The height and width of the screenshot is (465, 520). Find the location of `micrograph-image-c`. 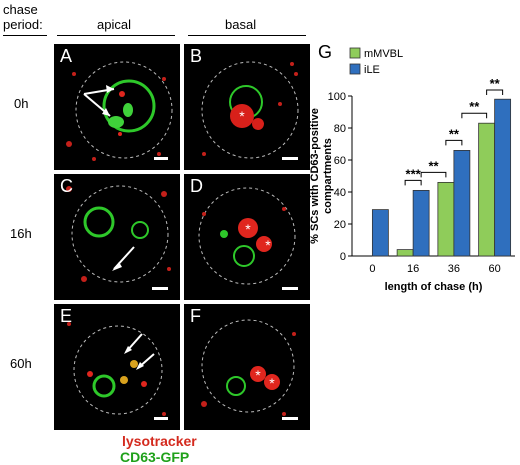

micrograph-image-c is located at coordinates (118, 237).